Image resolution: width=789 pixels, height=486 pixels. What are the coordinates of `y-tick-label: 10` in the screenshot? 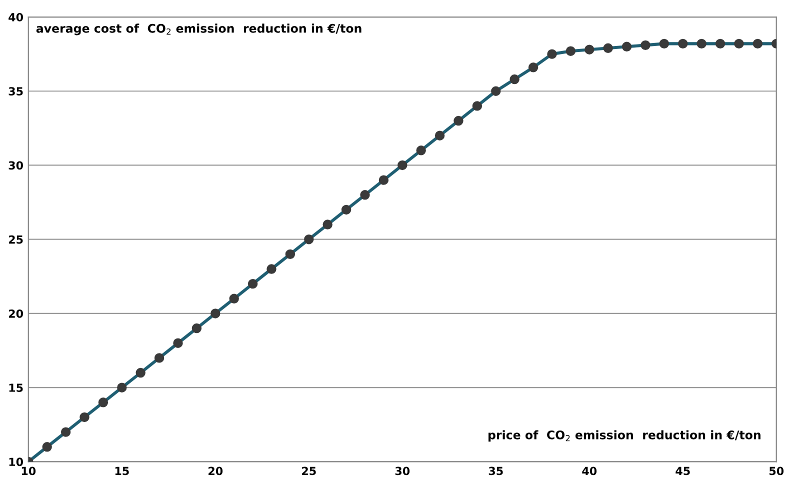 It's located at (16, 462).